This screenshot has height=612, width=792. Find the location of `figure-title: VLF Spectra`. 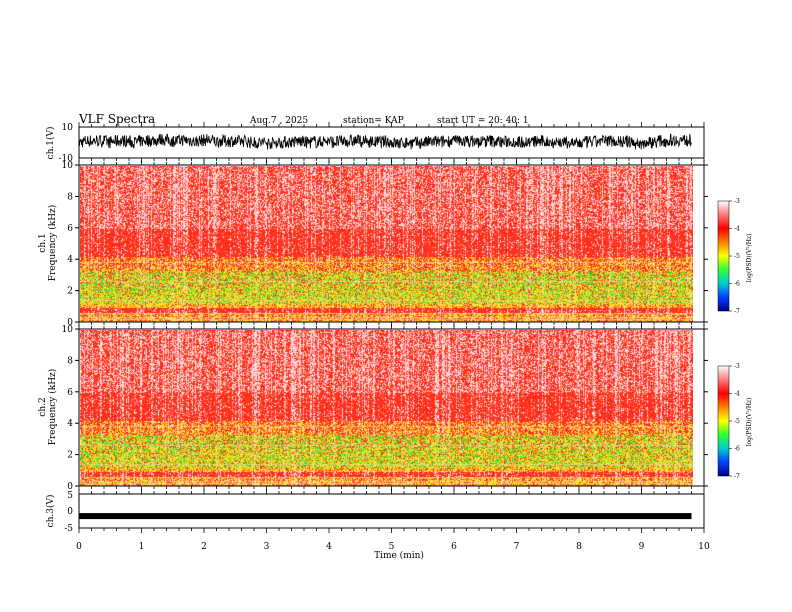

figure-title: VLF Spectra is located at coordinates (116, 119).